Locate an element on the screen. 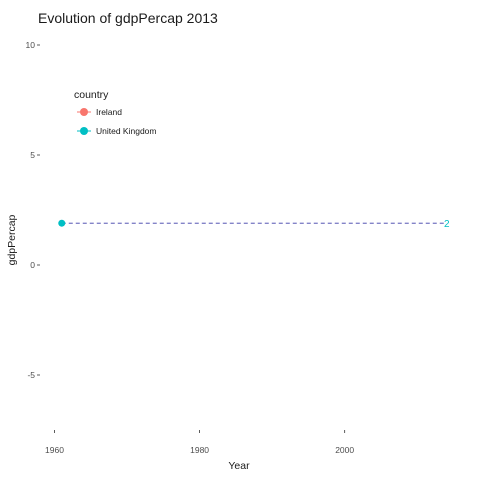 This screenshot has width=480, height=480. legend: country Ireland United Kingdom is located at coordinates (115, 112).